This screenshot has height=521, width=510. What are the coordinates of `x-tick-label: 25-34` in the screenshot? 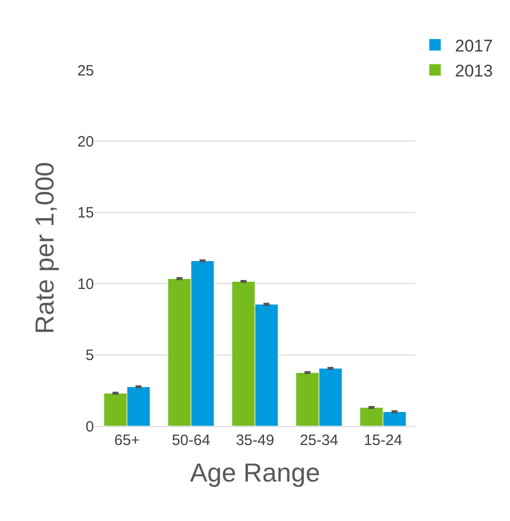 It's located at (319, 440).